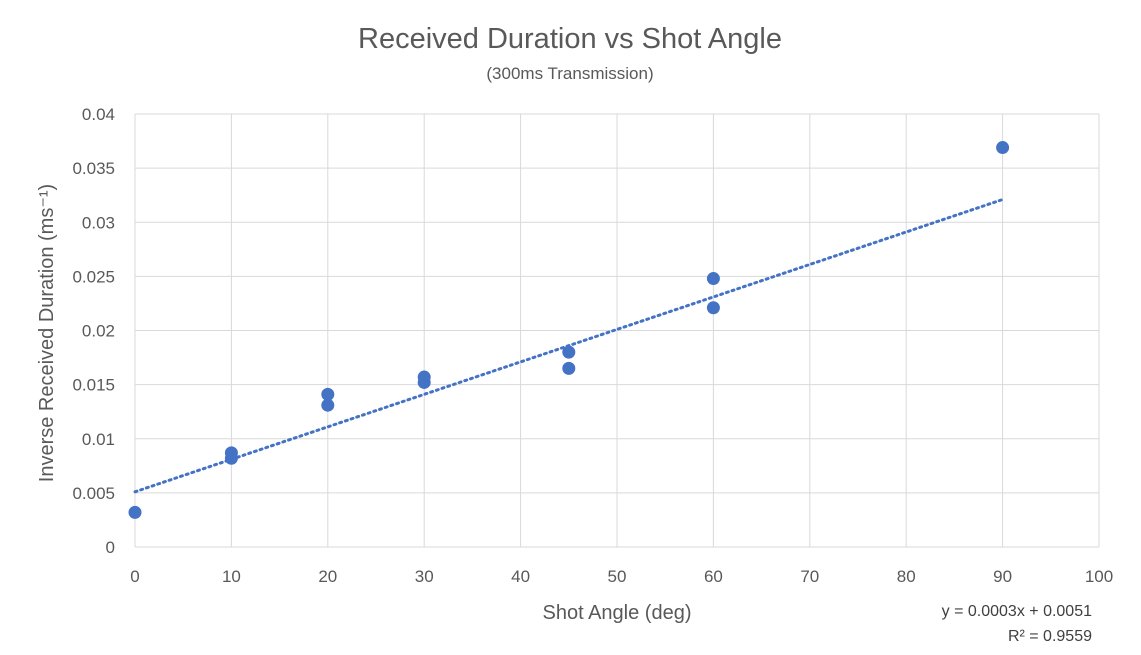 This screenshot has height=655, width=1141. What do you see at coordinates (1017, 611) in the screenshot?
I see `trendline-equation: y = 0.0003x + 0.0051` at bounding box center [1017, 611].